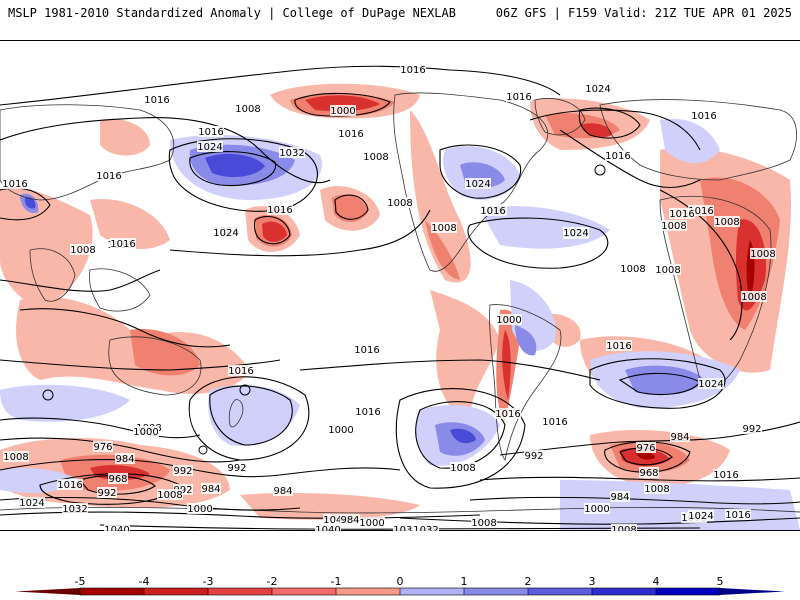  I want to click on isobar-label: 976, so click(102, 447).